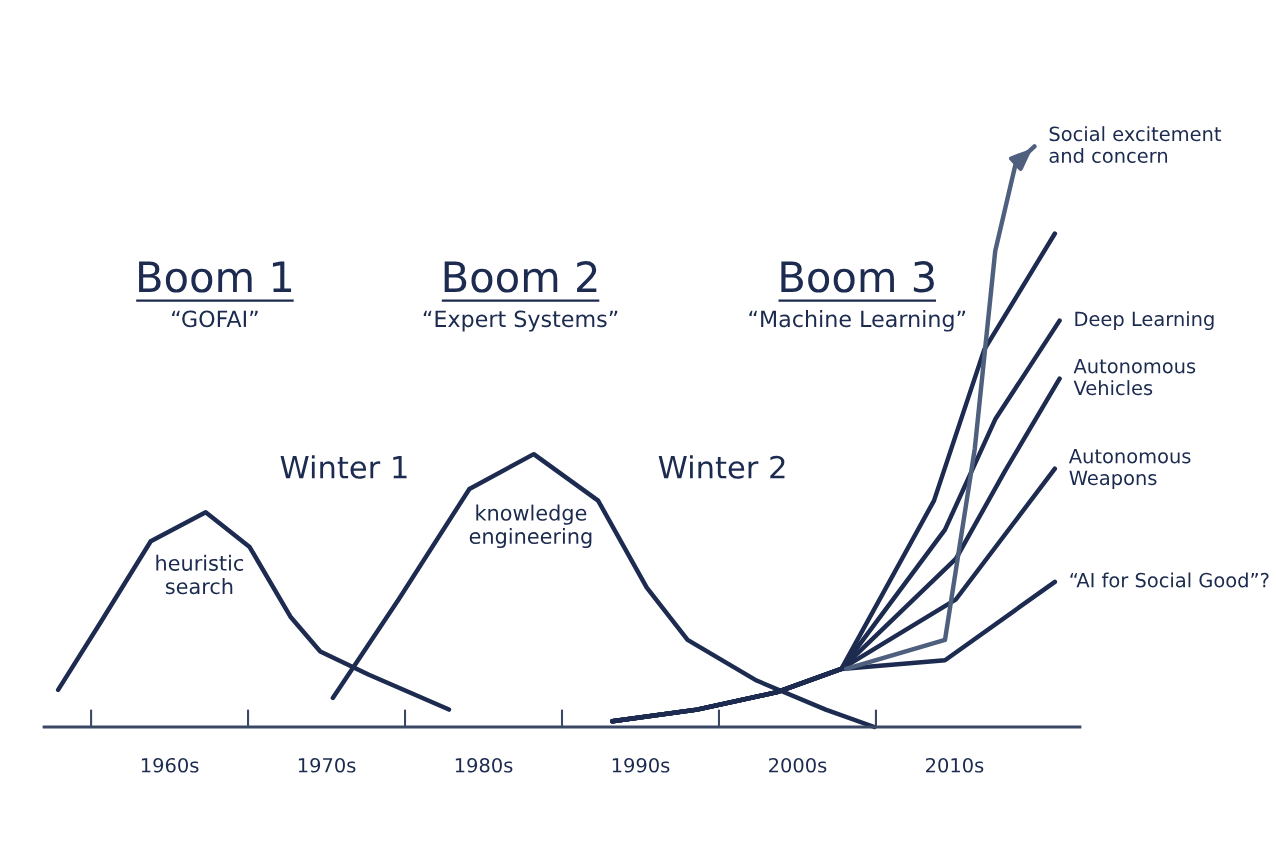 The height and width of the screenshot is (849, 1276). I want to click on annotation: Boom 2 “Expert Systems”, so click(520, 296).